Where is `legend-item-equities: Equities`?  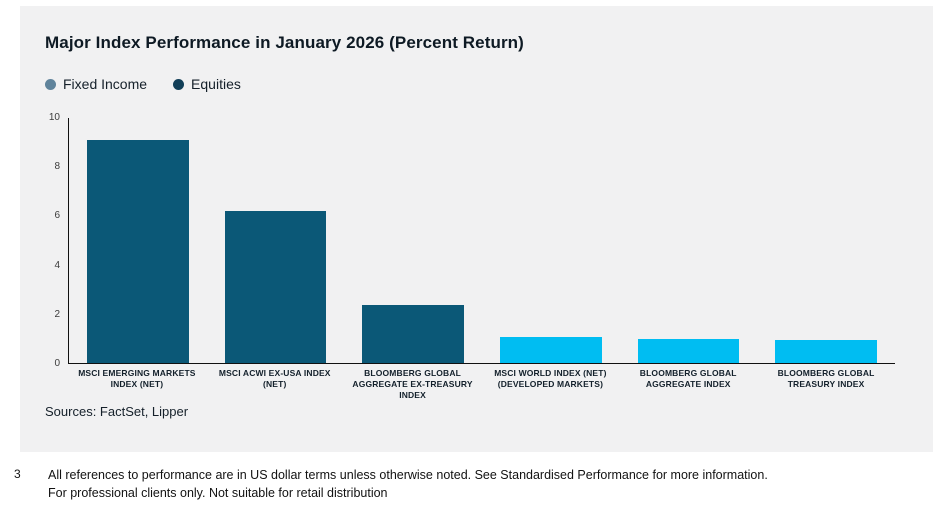
legend-item-equities: Equities is located at coordinates (207, 84).